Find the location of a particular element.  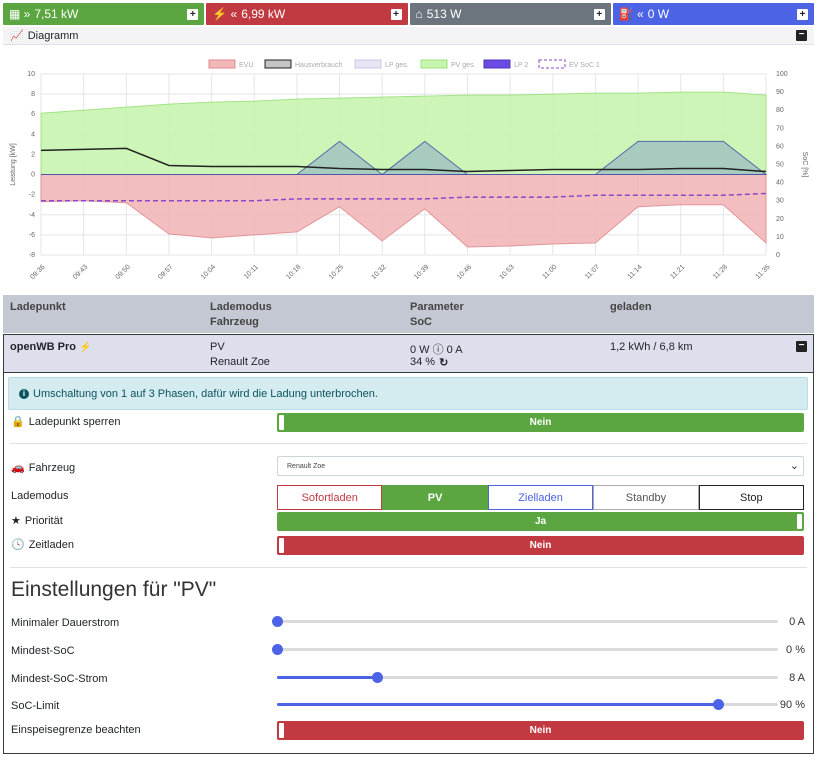

header-parameter: Parameter is located at coordinates (437, 307).